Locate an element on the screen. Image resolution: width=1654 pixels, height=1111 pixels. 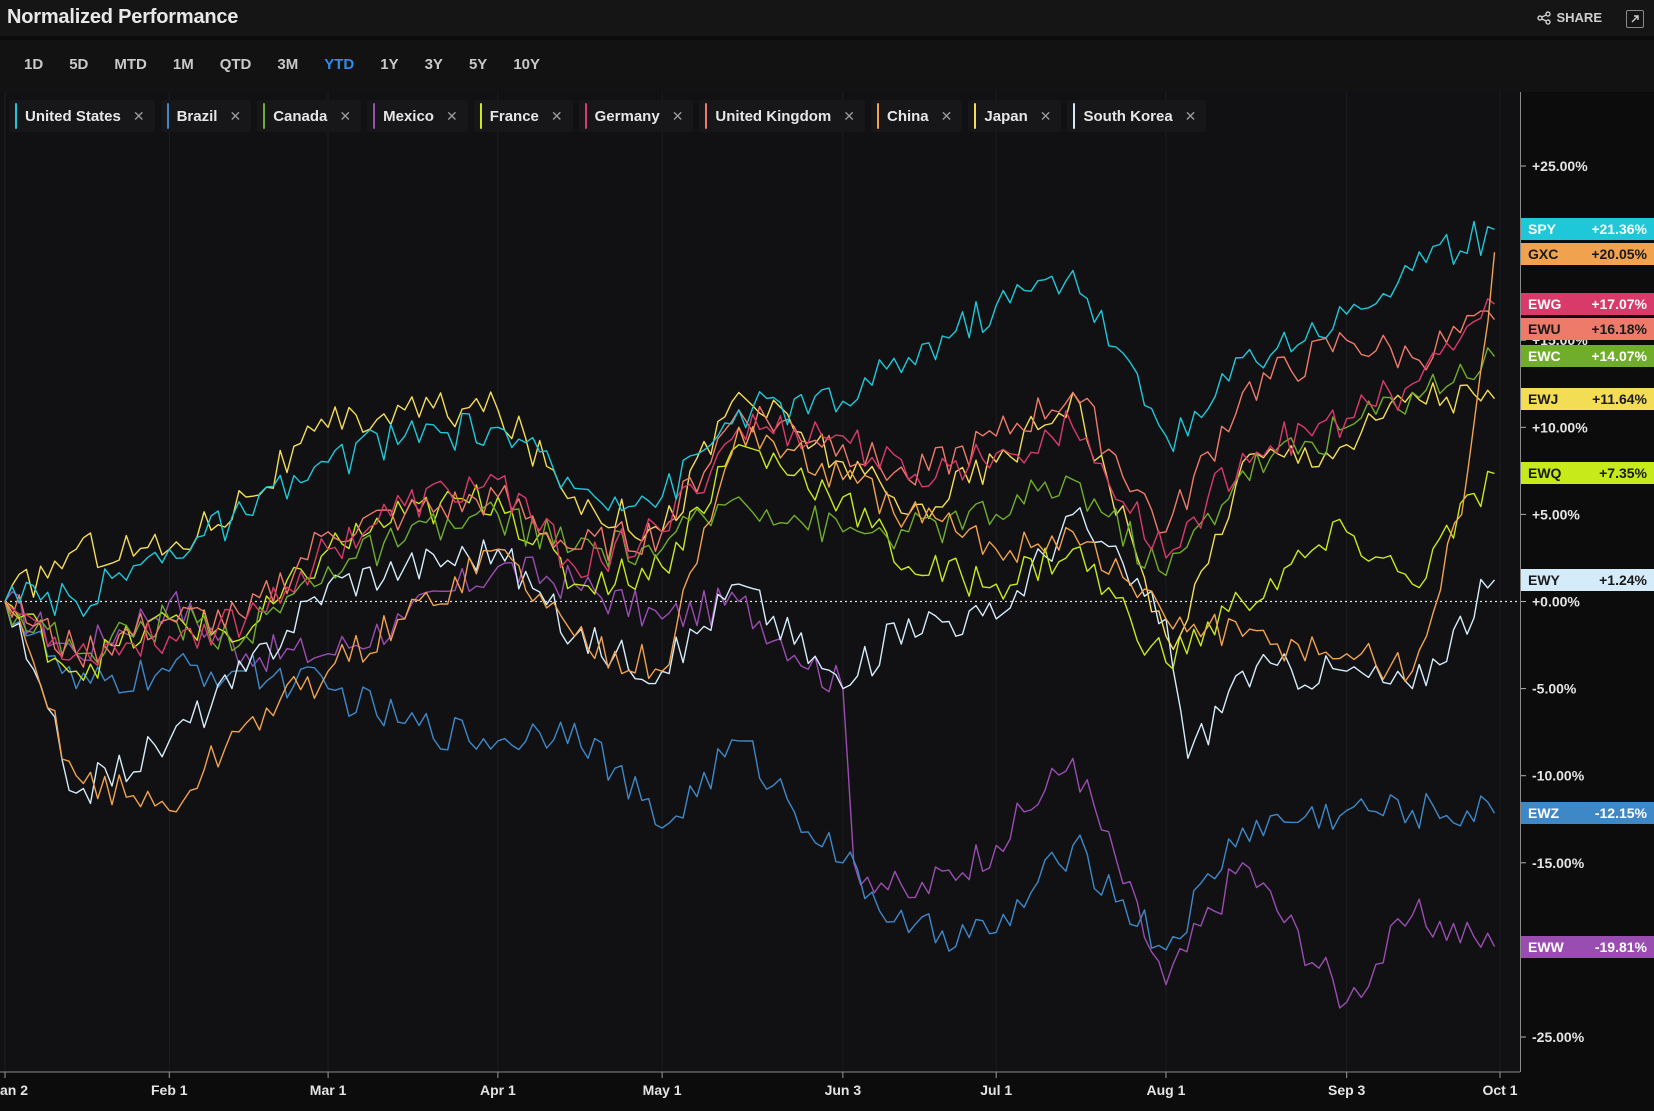
chip-canada: Canada ✕ is located at coordinates (309, 116).